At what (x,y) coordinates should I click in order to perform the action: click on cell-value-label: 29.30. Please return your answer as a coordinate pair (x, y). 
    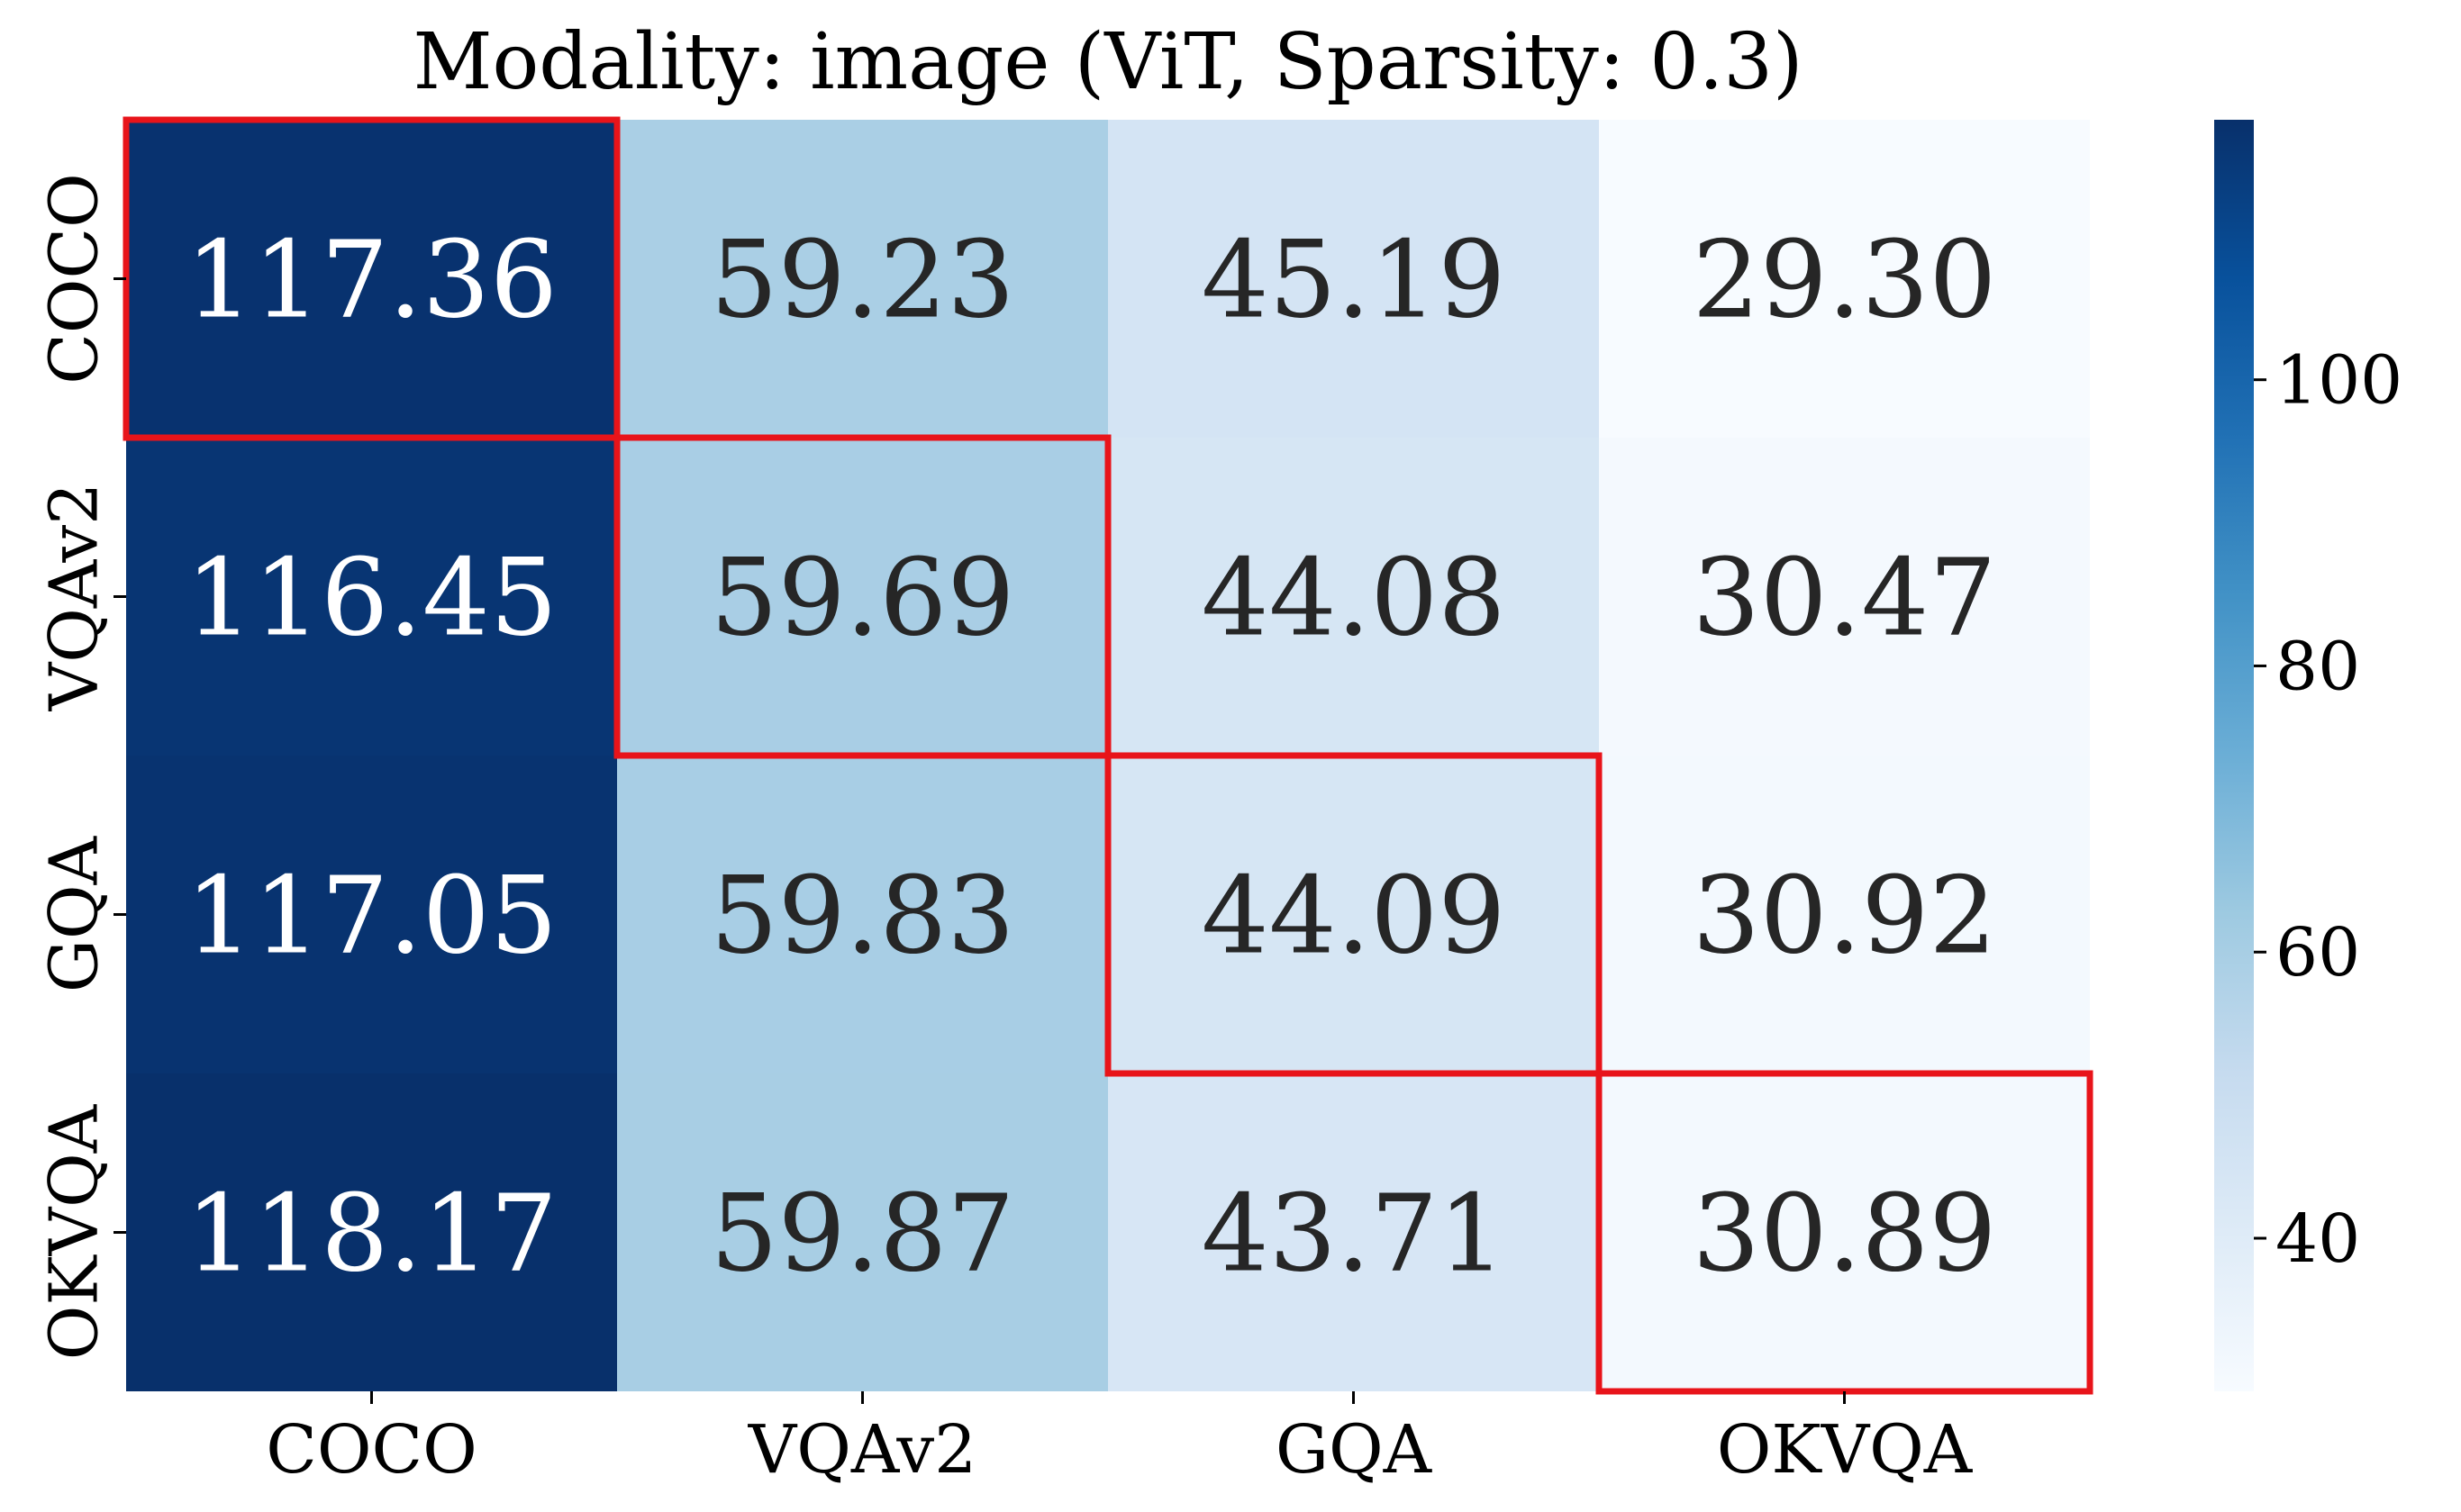
    Looking at the image, I should click on (1845, 280).